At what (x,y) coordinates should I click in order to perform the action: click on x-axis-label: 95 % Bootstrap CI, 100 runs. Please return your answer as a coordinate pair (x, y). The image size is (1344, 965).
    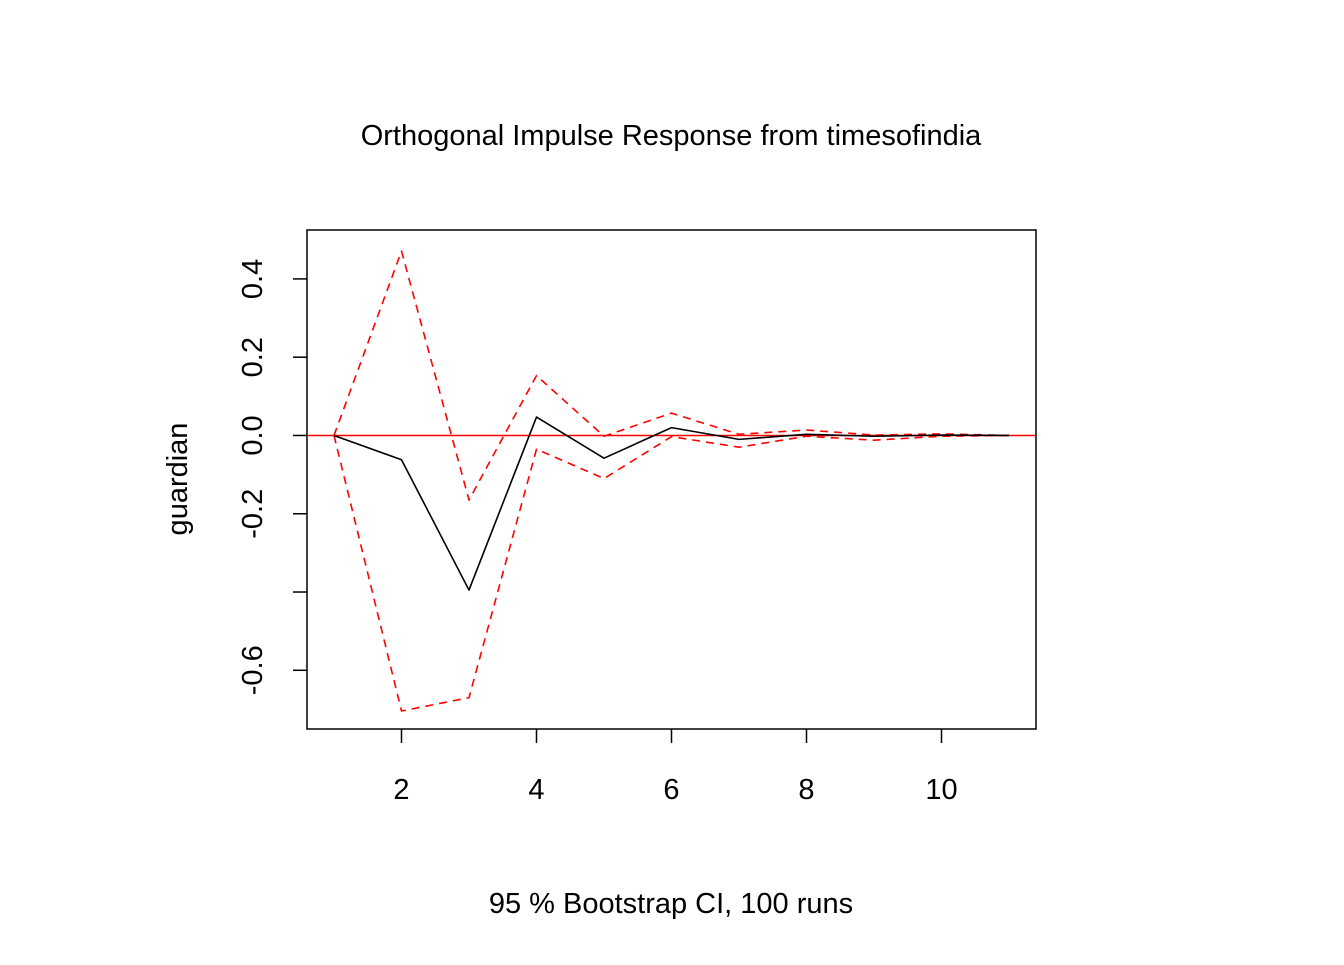
    Looking at the image, I should click on (671, 904).